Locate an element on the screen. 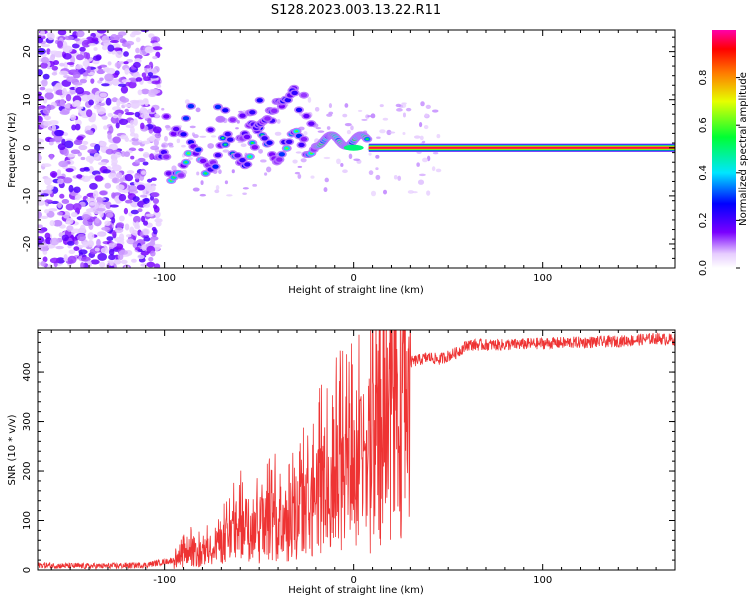 The image size is (750, 600). heatmap-band is located at coordinates (521, 148).